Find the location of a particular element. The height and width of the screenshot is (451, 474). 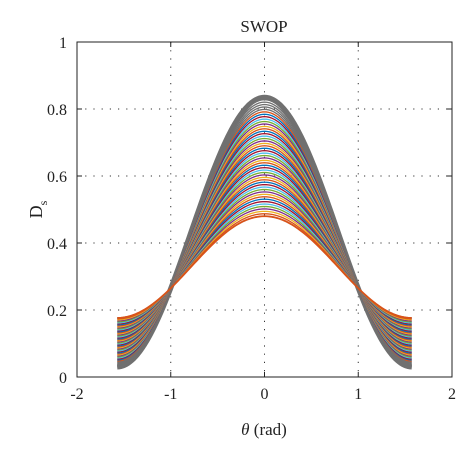

x-tick-label: 1 is located at coordinates (358, 394).